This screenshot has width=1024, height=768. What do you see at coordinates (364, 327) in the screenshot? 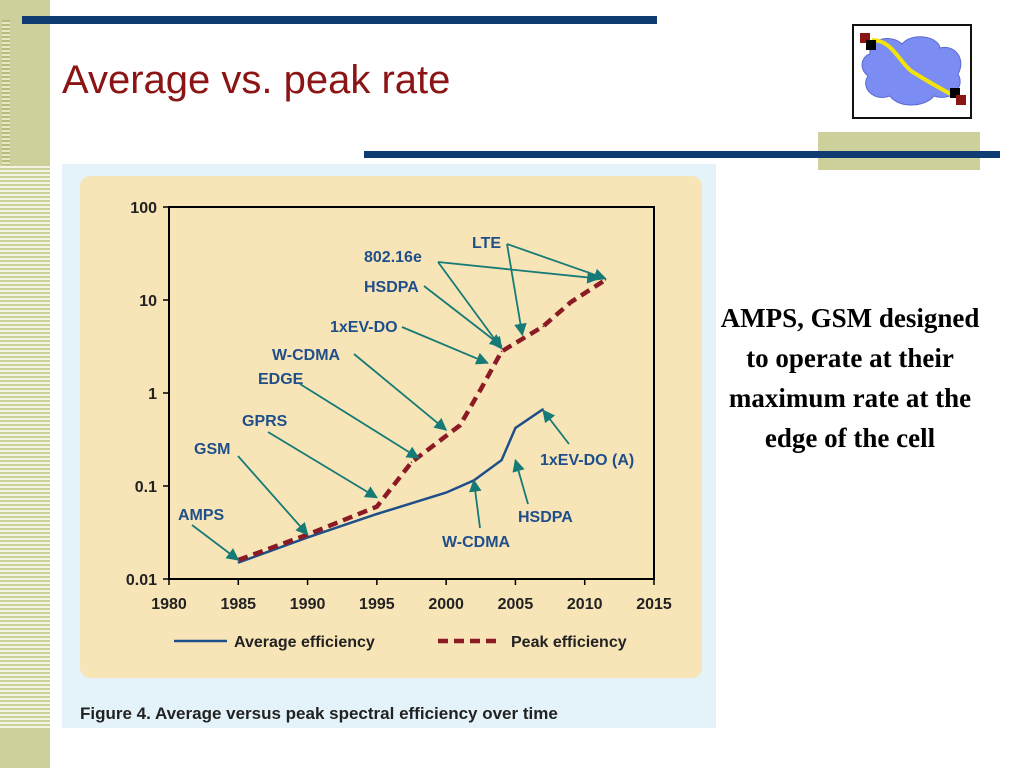
I see `peak-annotation-label-5: 1xEV-DO` at bounding box center [364, 327].